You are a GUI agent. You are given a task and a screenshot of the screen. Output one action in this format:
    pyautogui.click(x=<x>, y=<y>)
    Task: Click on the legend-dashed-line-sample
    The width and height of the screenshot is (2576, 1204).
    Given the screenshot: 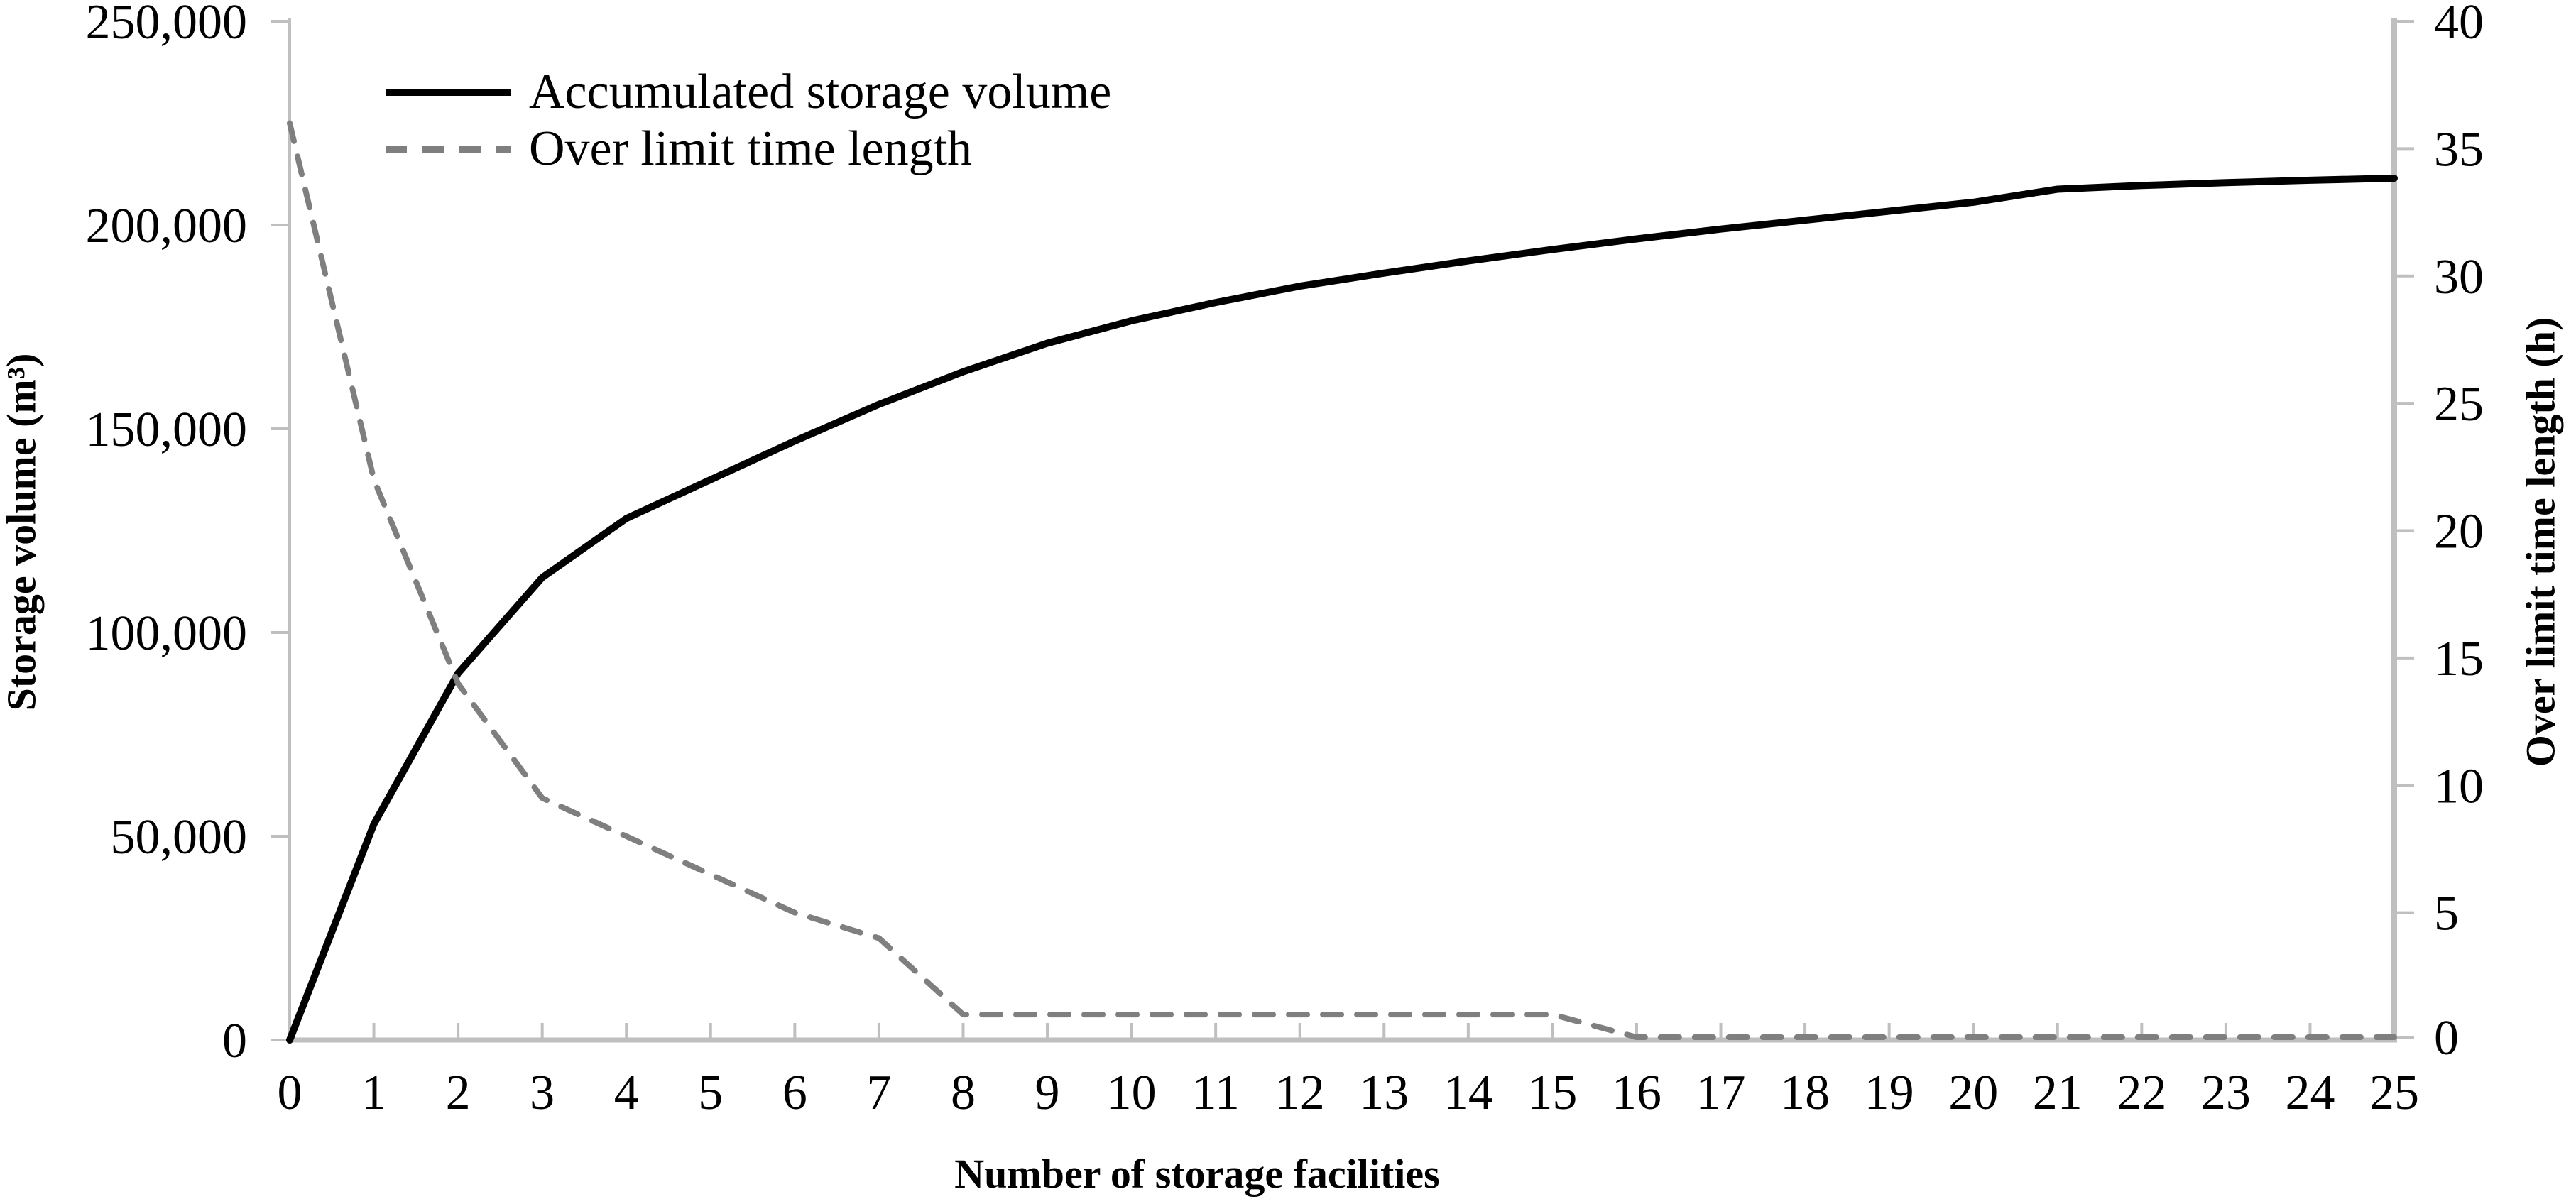 What is the action you would take?
    pyautogui.click(x=448, y=149)
    